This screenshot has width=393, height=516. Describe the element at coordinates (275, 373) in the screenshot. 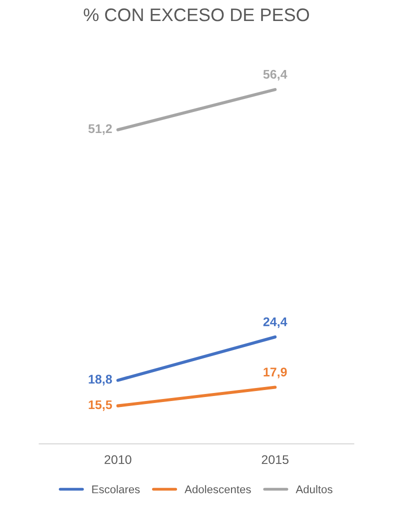

I see `data-label: 17,9` at that location.